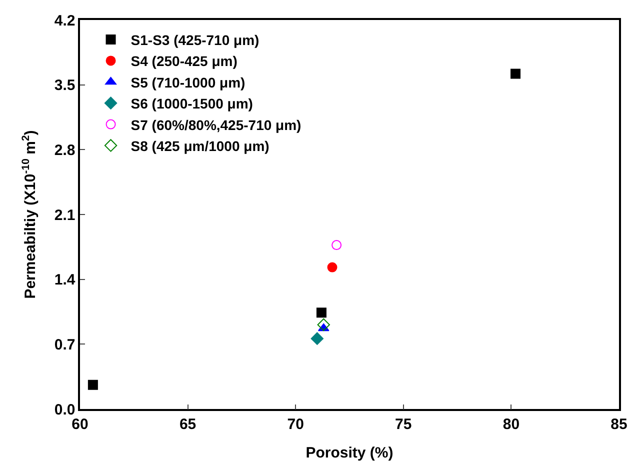  Describe the element at coordinates (80, 424) in the screenshot. I see `x-tick-label: 60` at that location.